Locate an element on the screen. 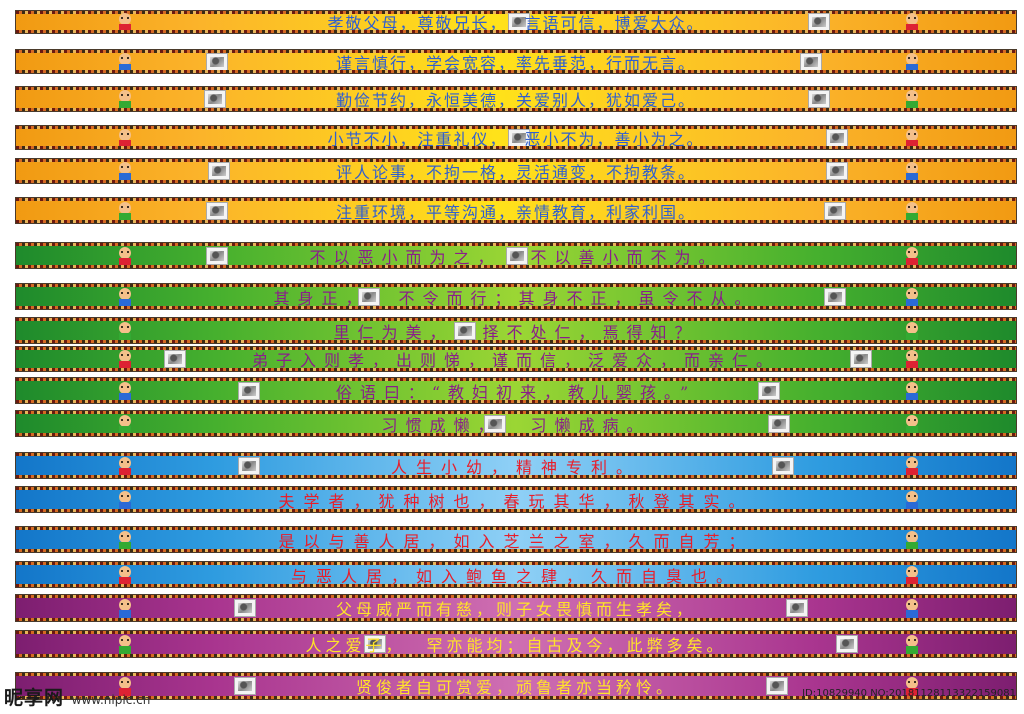  motto-text: 评人论事，不拘一格，灵活通变，不拘教条。 is located at coordinates (515, 172).